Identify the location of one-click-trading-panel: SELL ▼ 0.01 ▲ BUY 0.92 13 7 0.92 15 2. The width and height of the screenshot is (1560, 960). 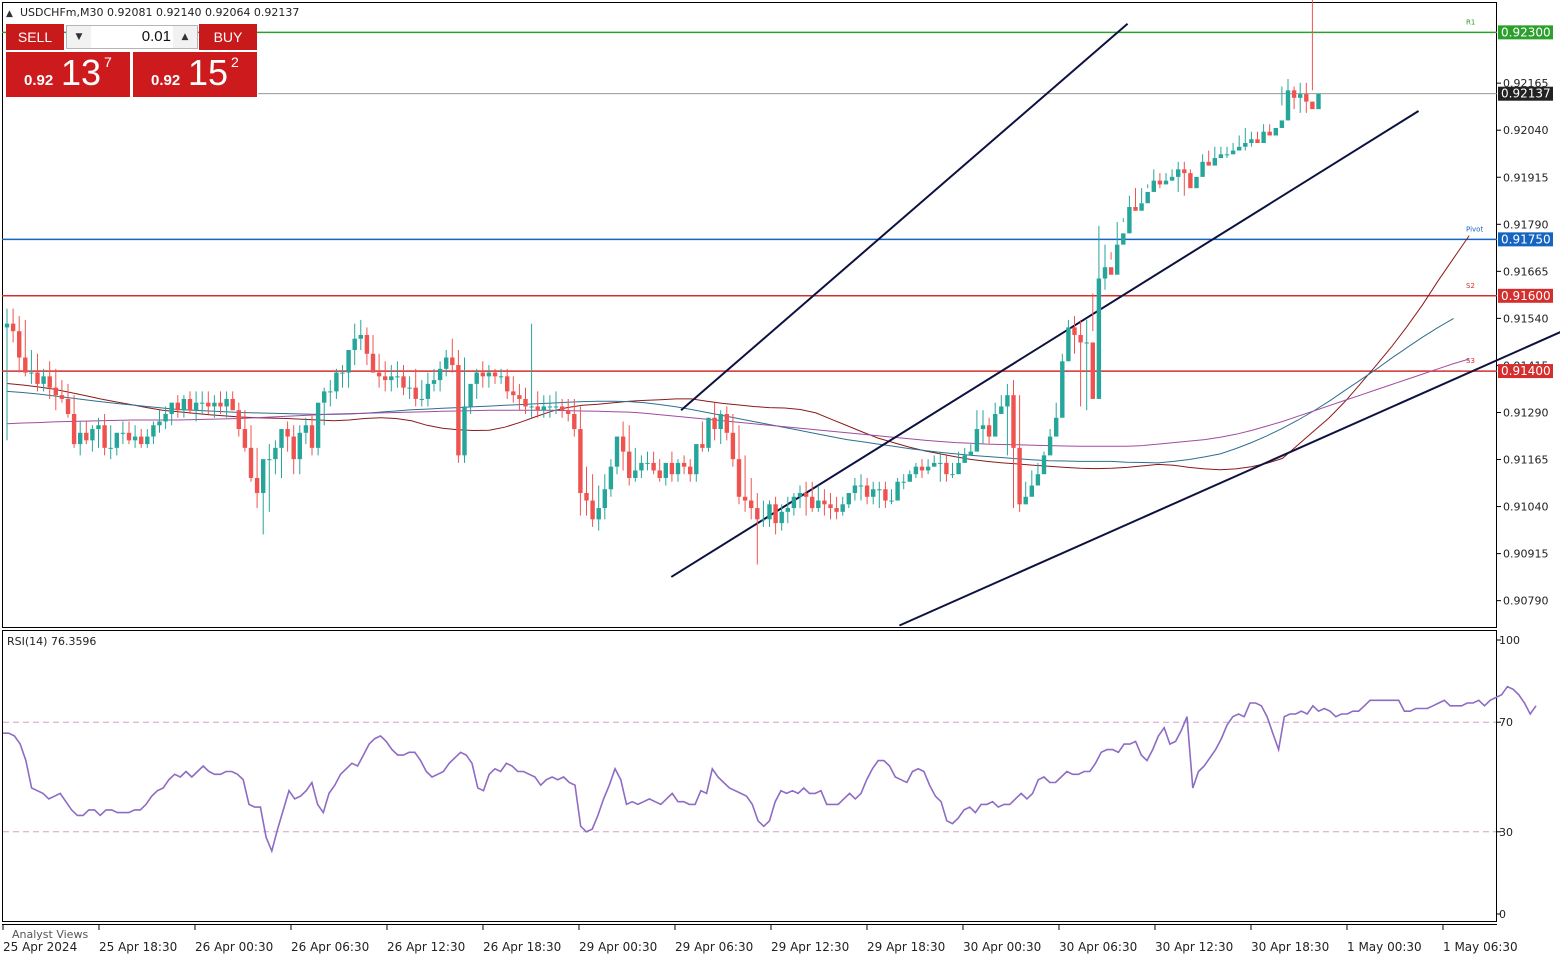
(132, 61).